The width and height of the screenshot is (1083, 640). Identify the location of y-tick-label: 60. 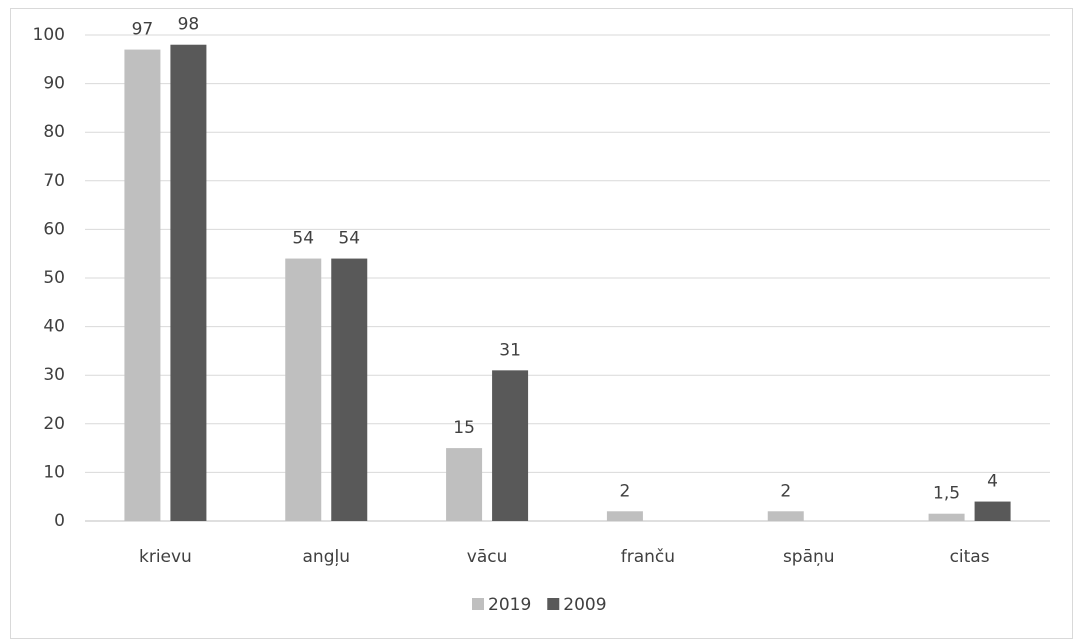
(54, 229).